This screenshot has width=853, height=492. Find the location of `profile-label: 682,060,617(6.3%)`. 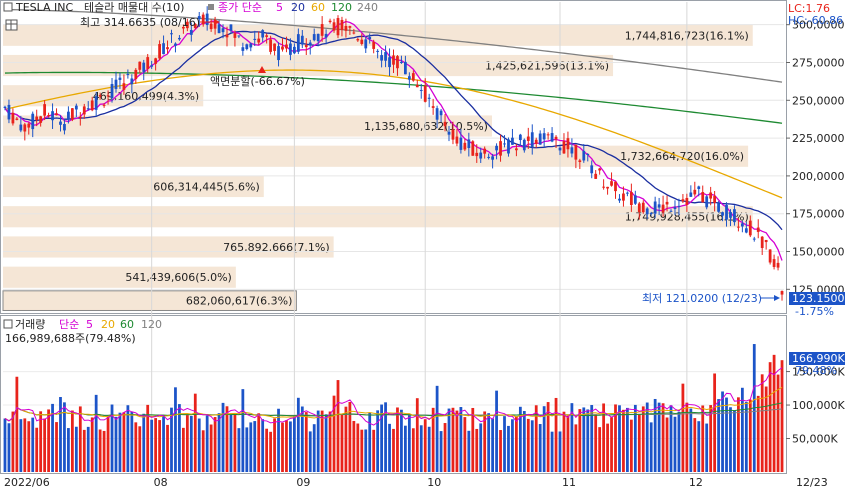

profile-label: 682,060,617(6.3%) is located at coordinates (239, 301).